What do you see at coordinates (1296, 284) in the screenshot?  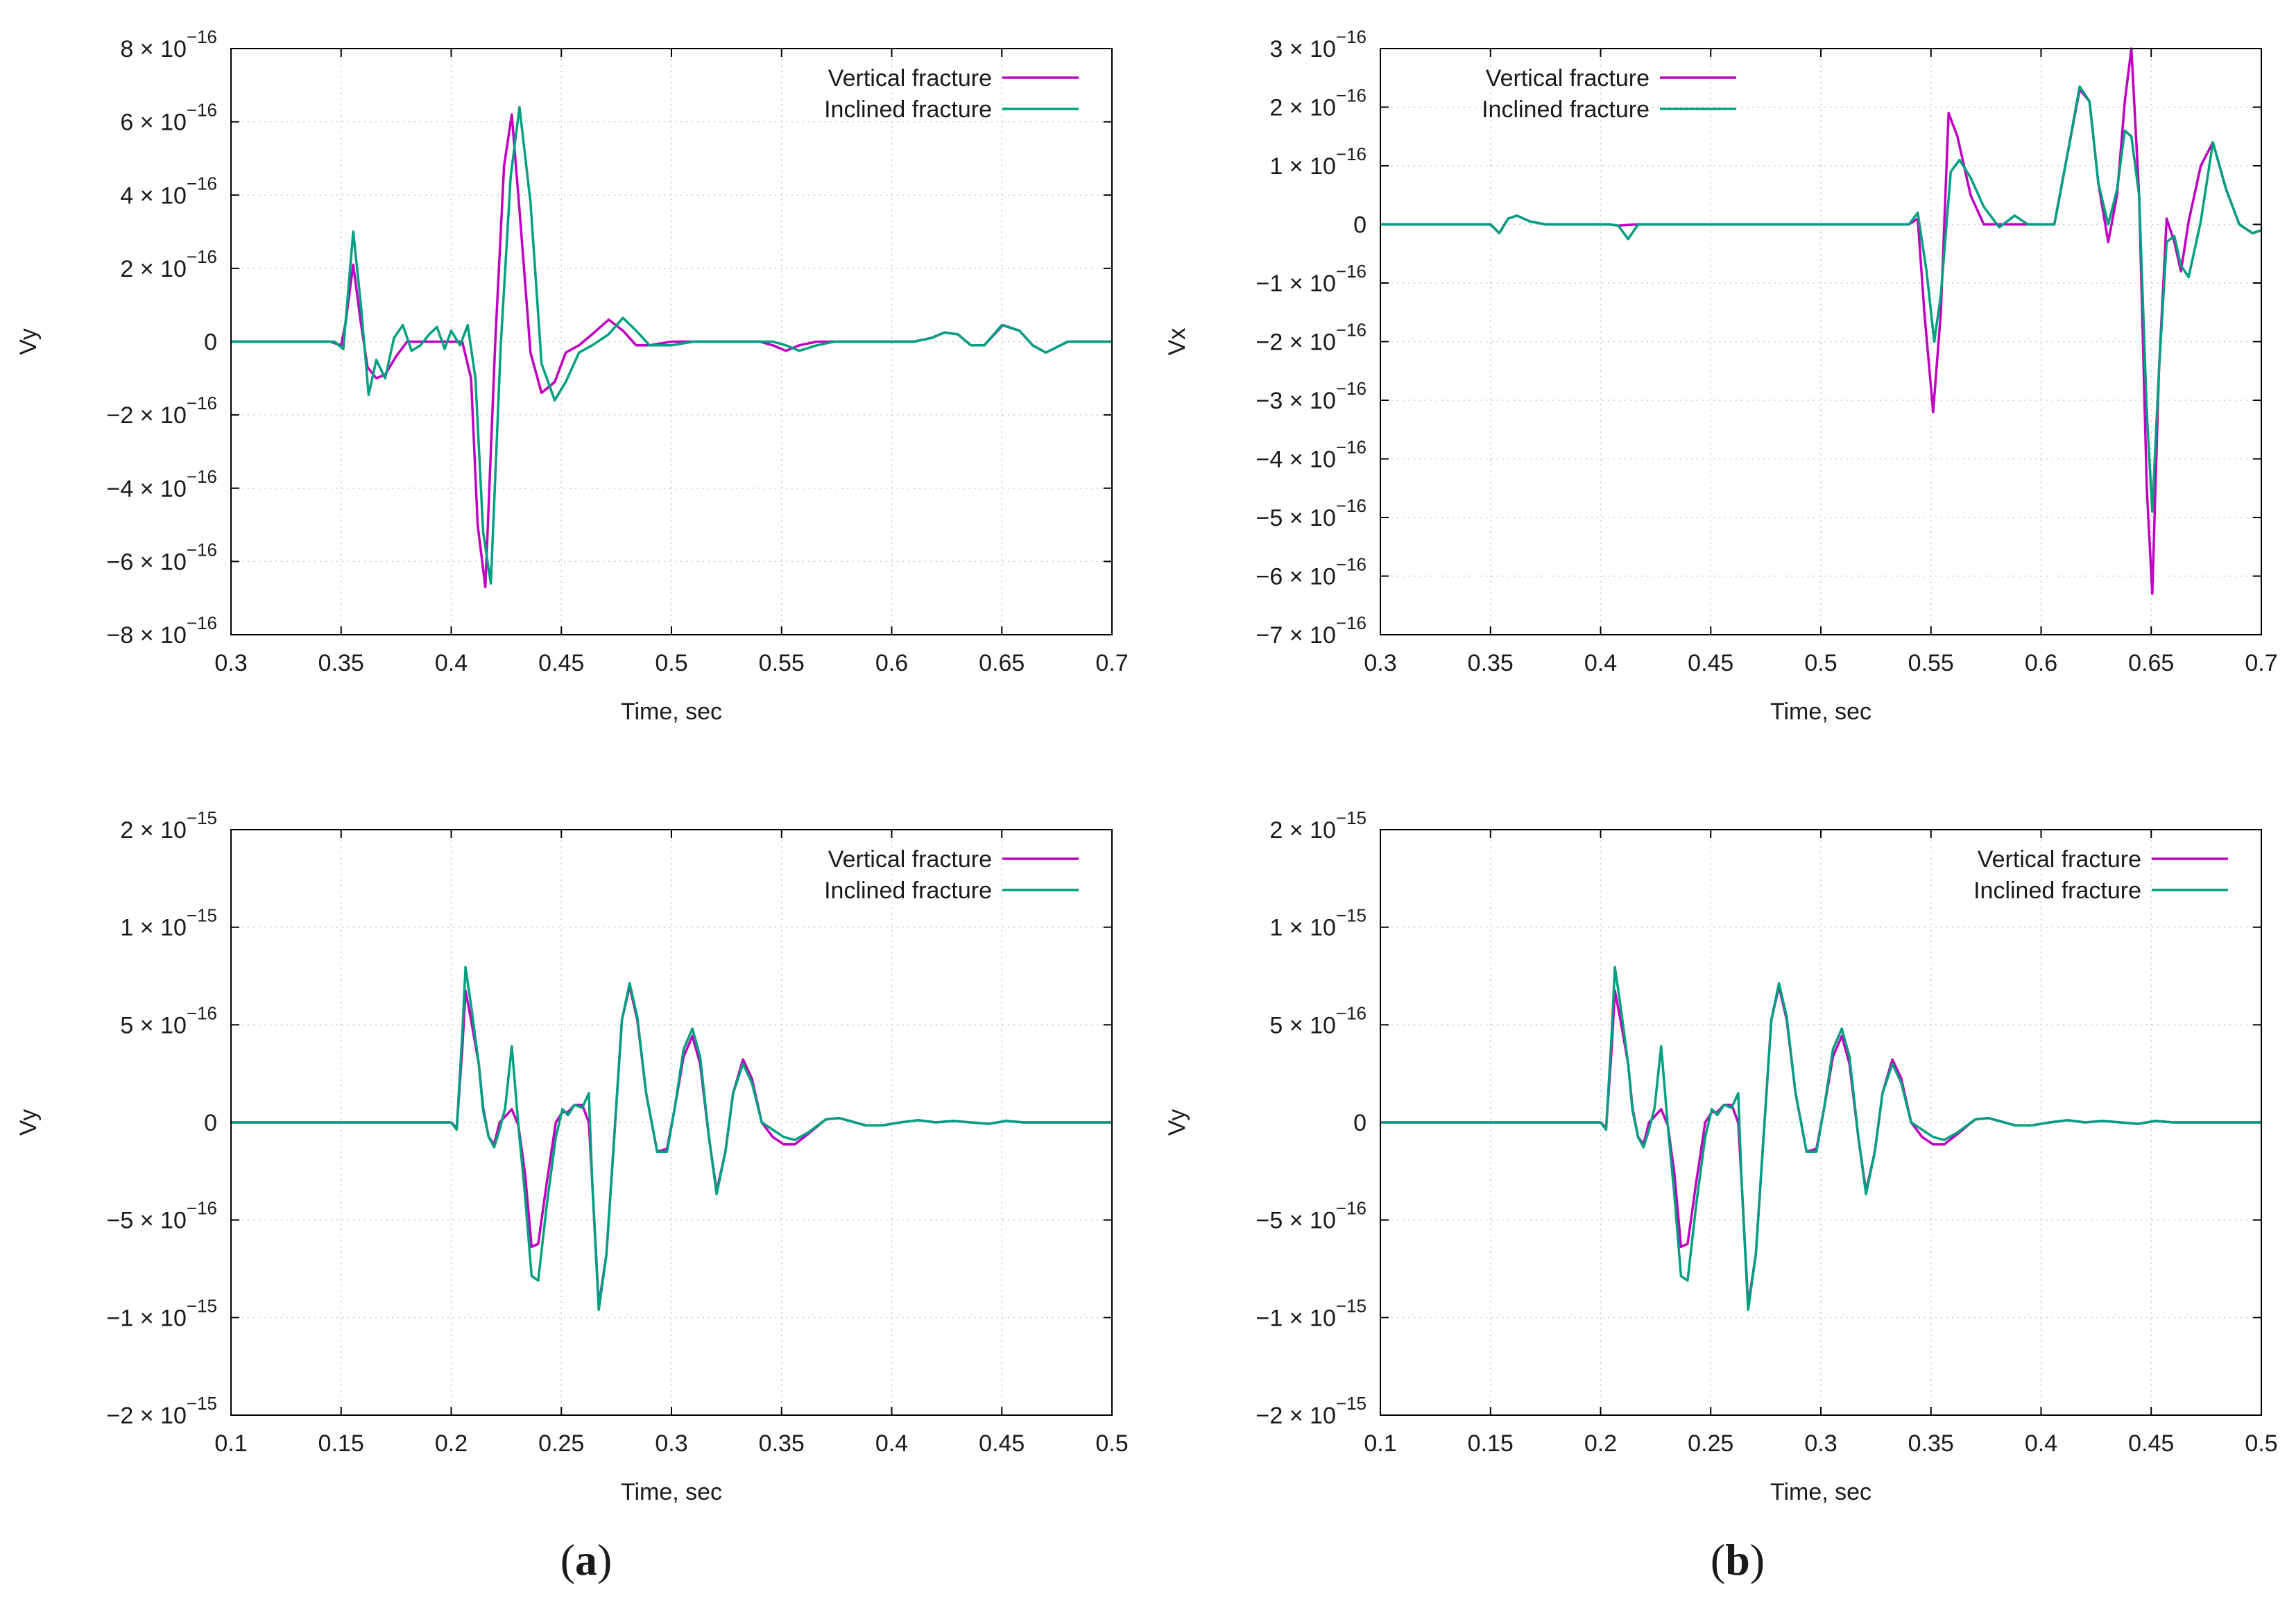 I see `y-tick-mantissa: −1 × 10` at bounding box center [1296, 284].